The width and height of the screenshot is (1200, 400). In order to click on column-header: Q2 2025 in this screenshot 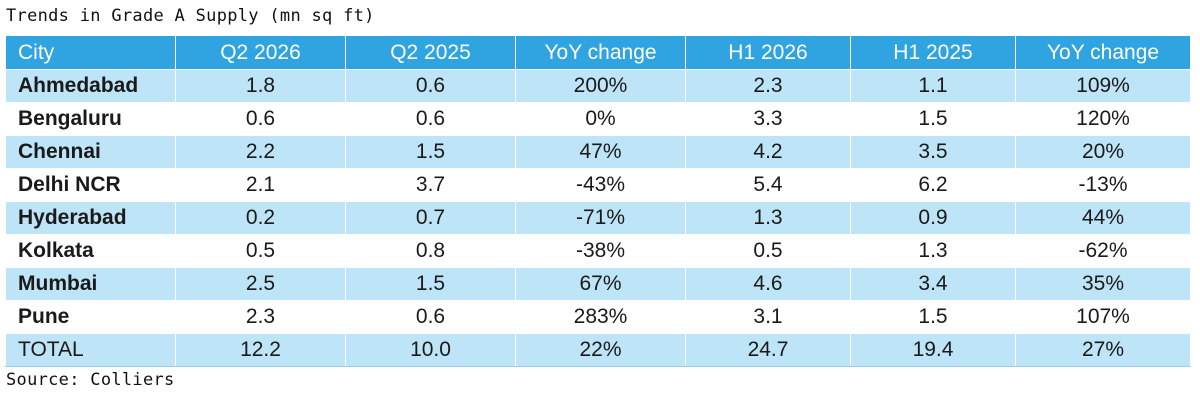, I will do `click(430, 52)`.